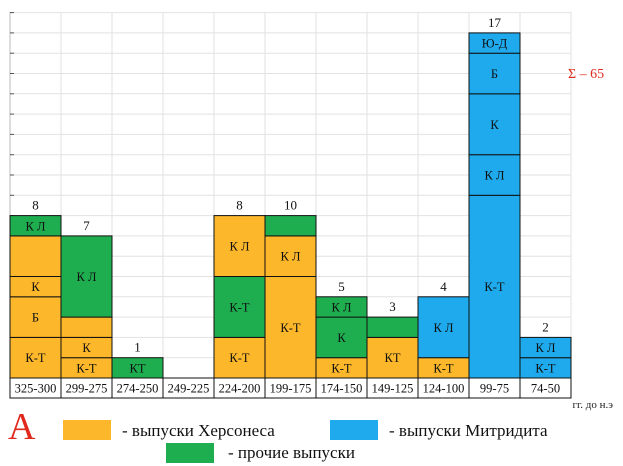 The height and width of the screenshot is (466, 623). I want to click on legend-label-mithridates: - выпуски Митридита, so click(468, 430).